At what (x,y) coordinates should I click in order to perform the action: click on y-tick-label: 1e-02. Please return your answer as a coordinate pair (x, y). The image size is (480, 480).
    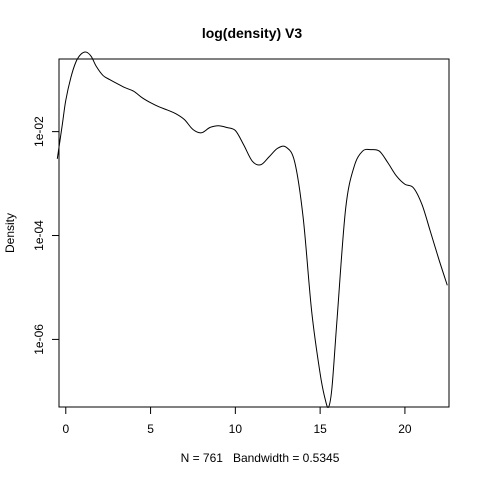
    Looking at the image, I should click on (39, 131).